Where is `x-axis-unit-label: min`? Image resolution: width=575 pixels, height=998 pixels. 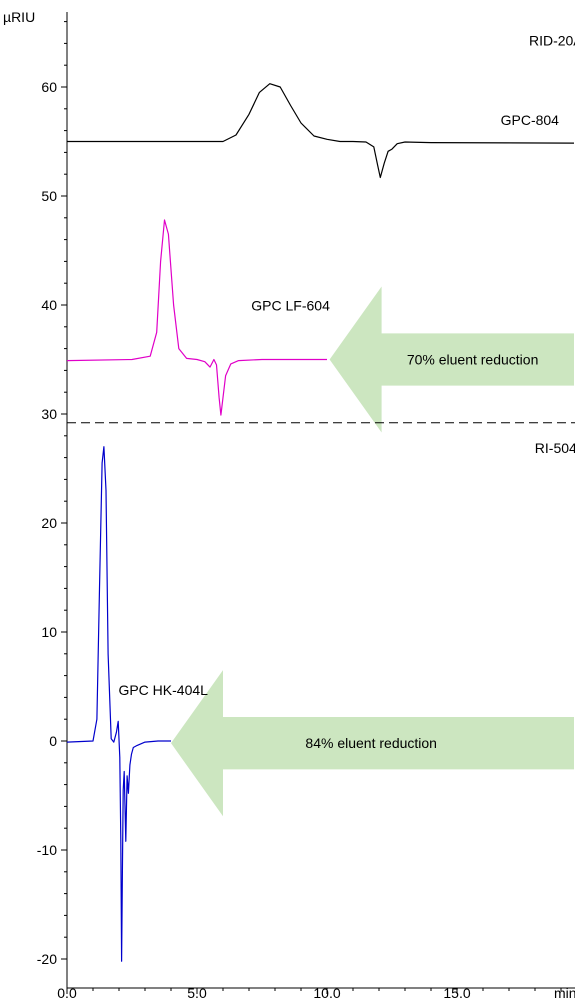
x-axis-unit-label: min is located at coordinates (564, 991).